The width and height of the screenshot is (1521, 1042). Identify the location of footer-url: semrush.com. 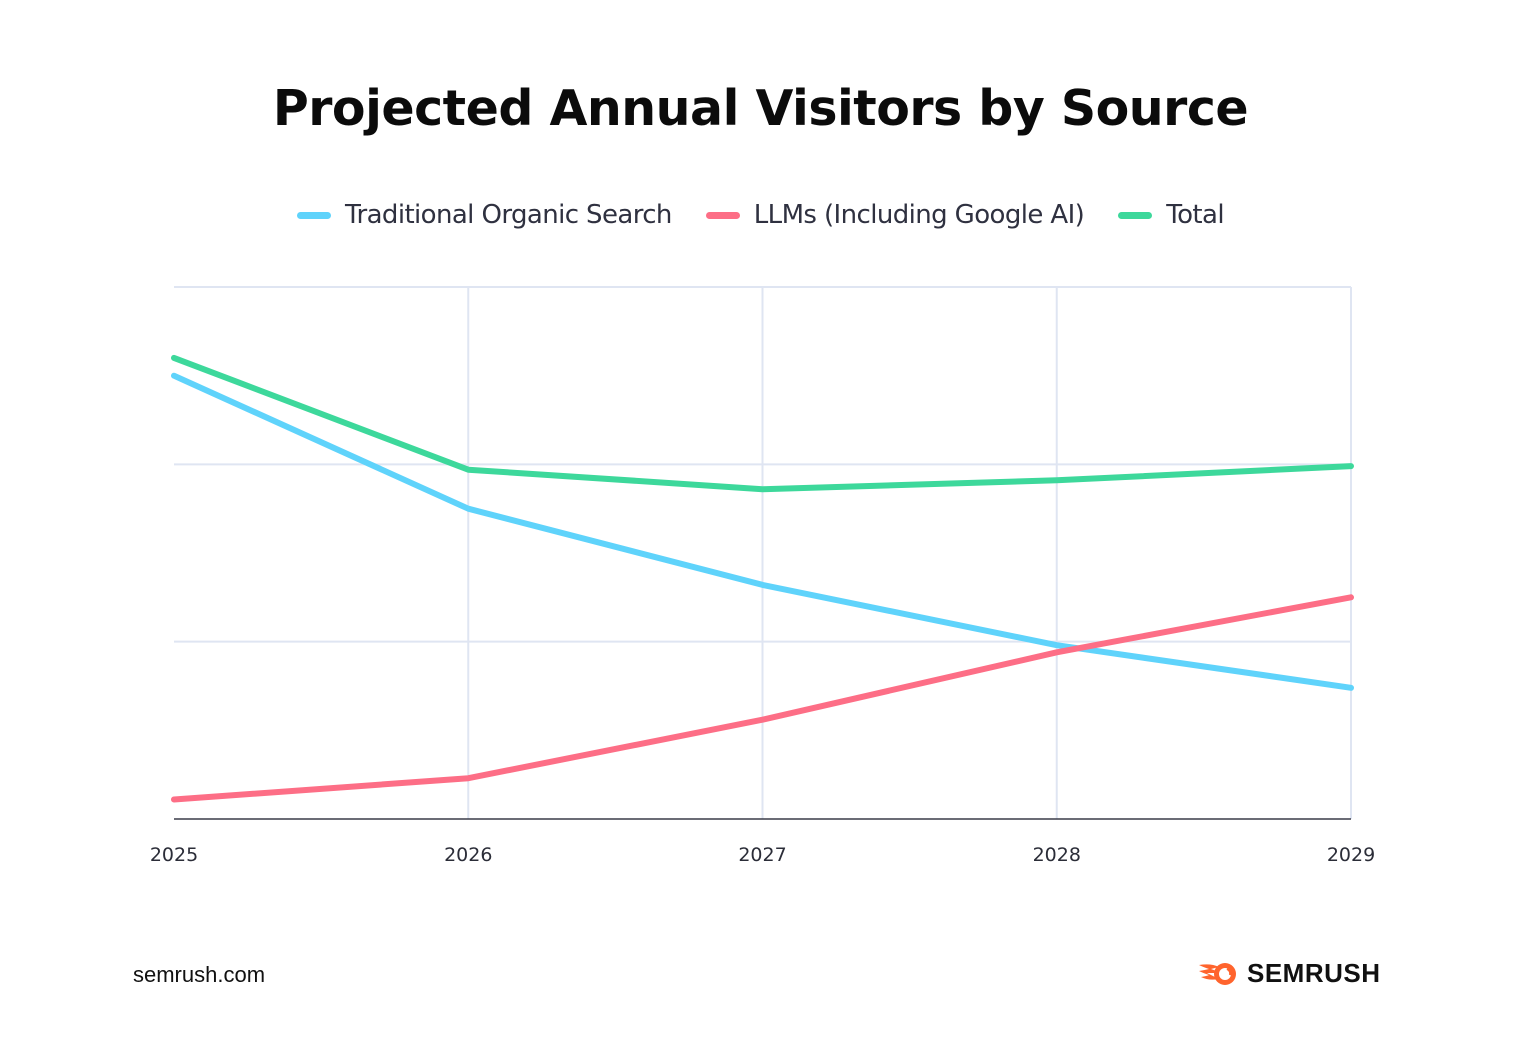
(199, 974).